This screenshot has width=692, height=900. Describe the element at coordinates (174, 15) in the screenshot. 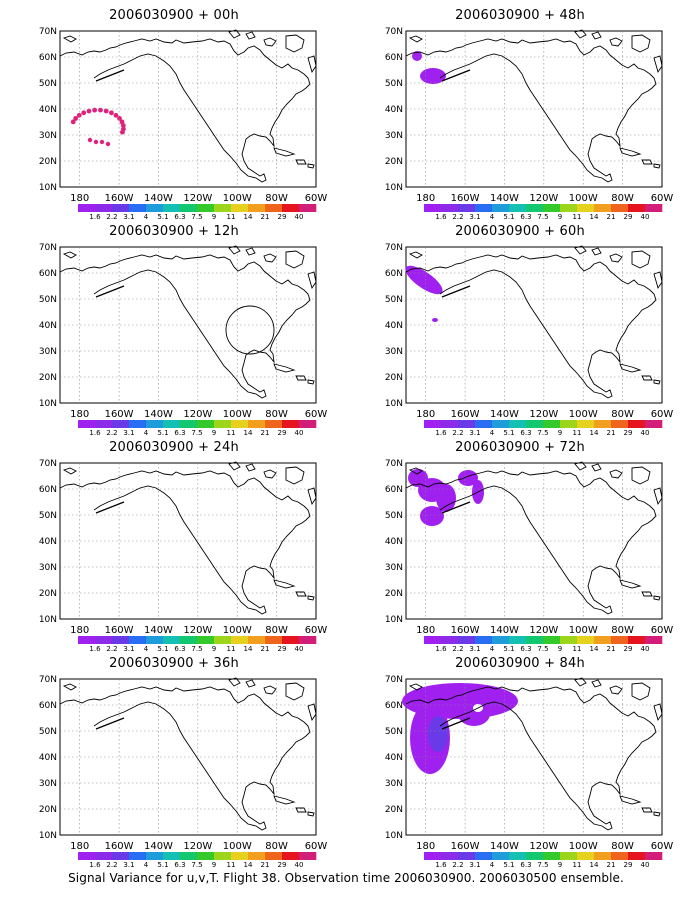

I see `panel-title: 2006030900 + 00h` at that location.